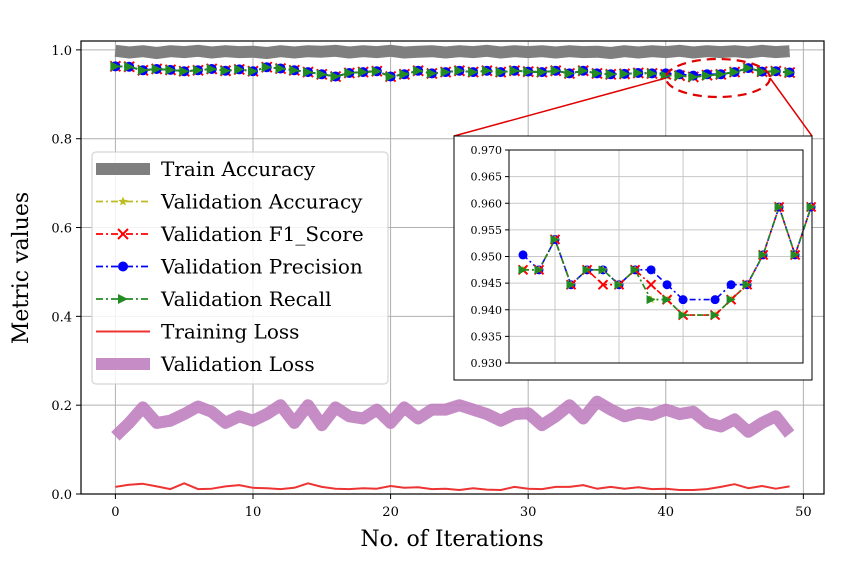 This screenshot has height=563, width=850. What do you see at coordinates (61, 140) in the screenshot?
I see `y-tick-label: 0.8` at bounding box center [61, 140].